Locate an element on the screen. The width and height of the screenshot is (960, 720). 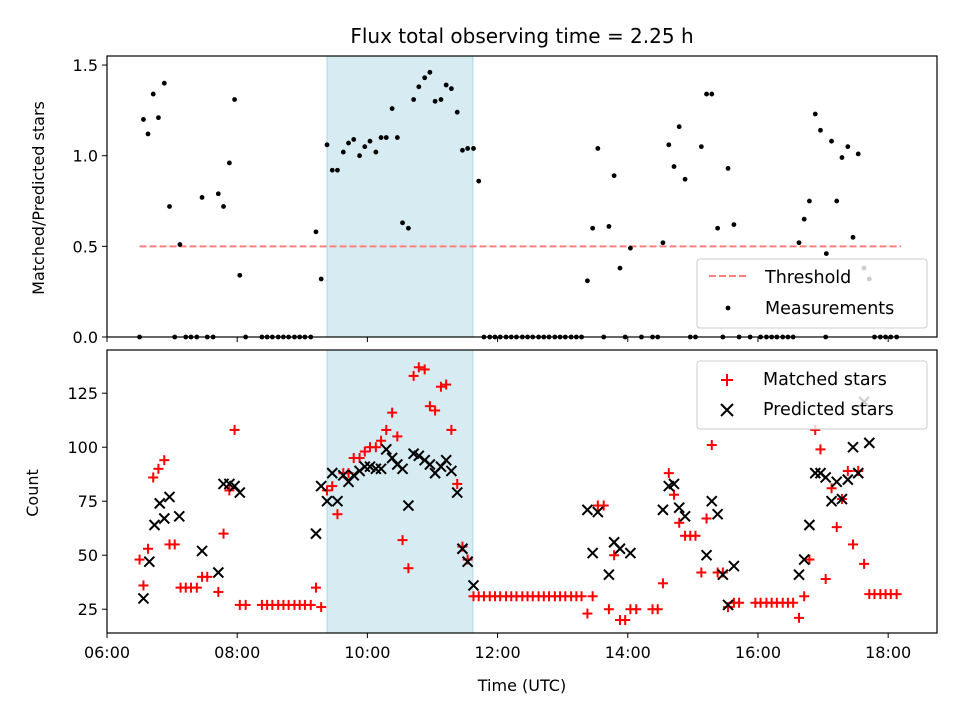
bottom-xtick-label: 12:00 is located at coordinates (498, 652).